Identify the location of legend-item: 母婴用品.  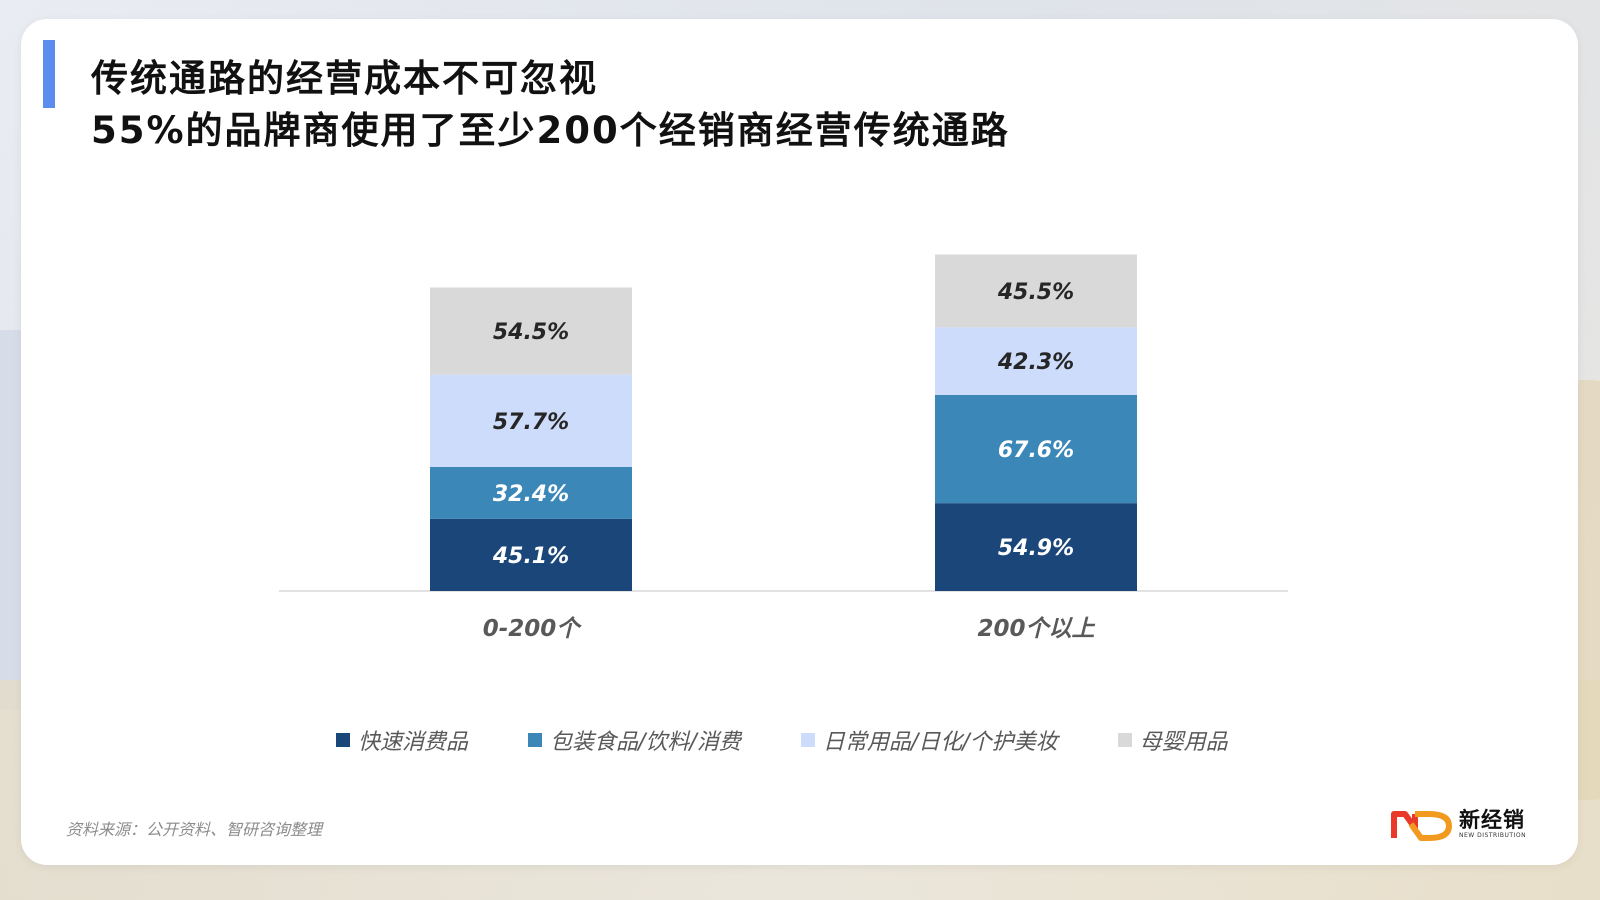
(1172, 740).